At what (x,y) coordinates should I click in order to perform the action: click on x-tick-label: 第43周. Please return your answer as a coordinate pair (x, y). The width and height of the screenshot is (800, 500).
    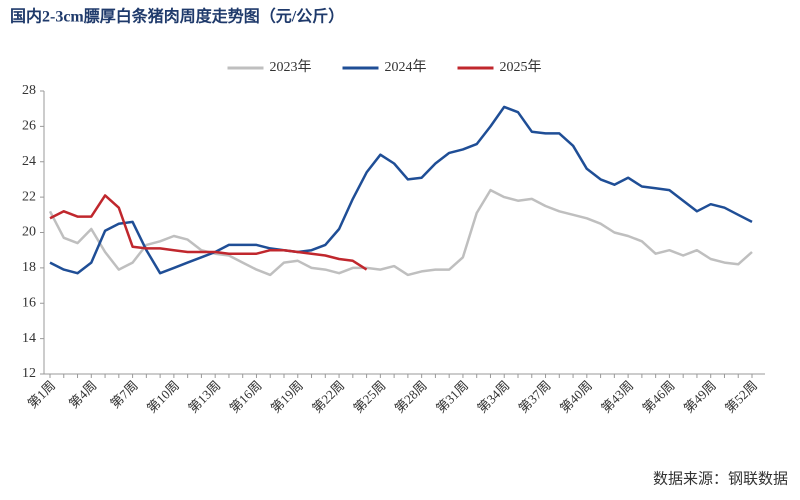
    Looking at the image, I should click on (617, 397).